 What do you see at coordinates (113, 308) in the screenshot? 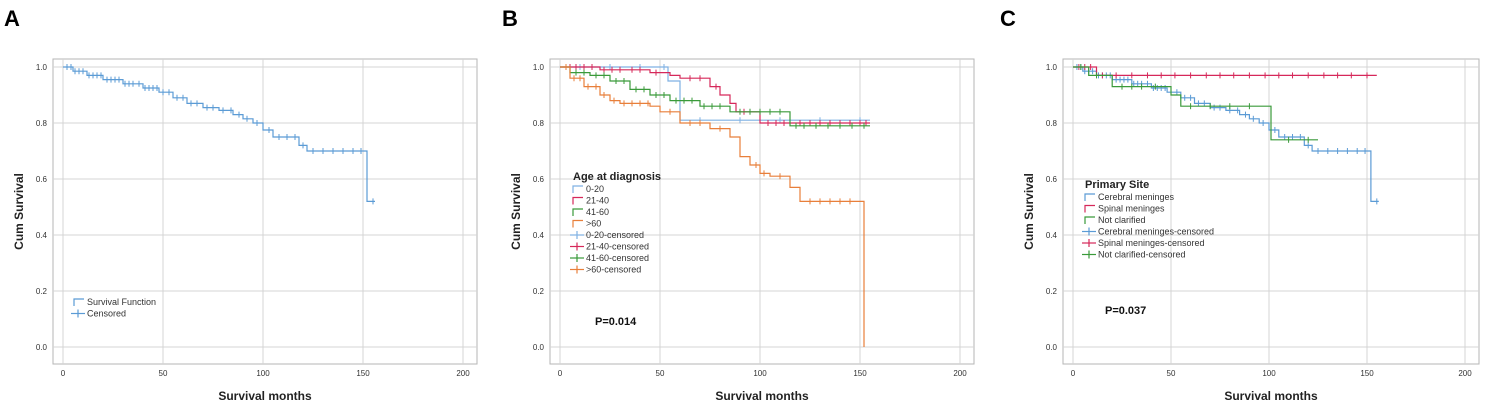
I see `legend: Survival Function Censored` at bounding box center [113, 308].